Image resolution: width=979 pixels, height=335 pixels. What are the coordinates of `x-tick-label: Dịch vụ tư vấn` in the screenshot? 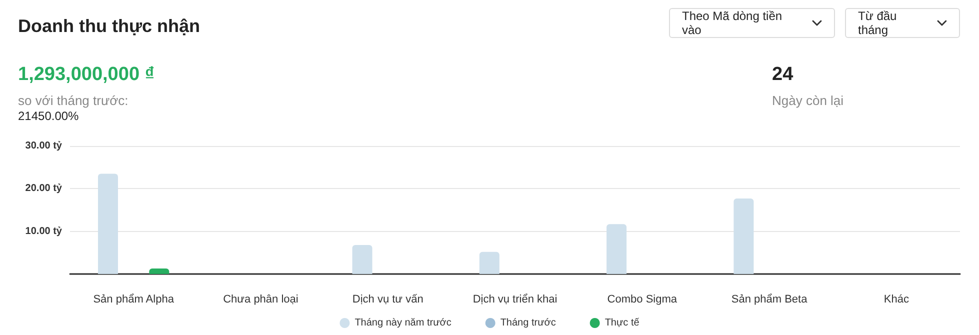 It's located at (388, 300).